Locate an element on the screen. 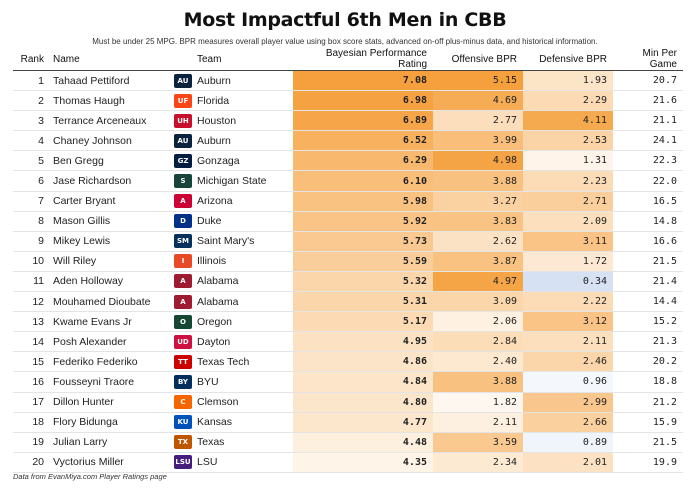  minutes-per-game: 19.9 is located at coordinates (648, 462).